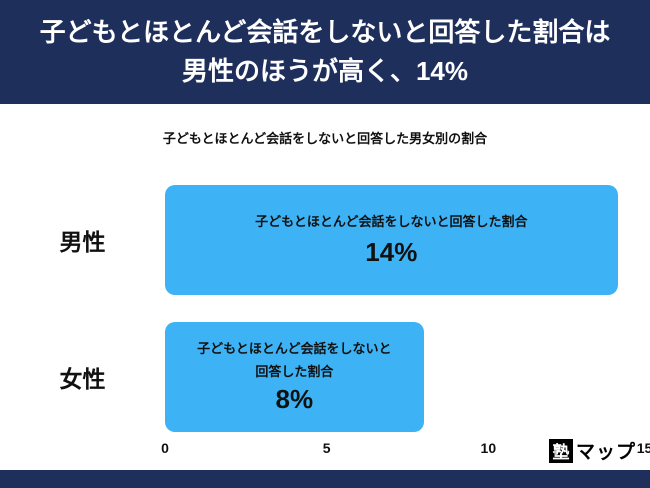 The width and height of the screenshot is (650, 488). What do you see at coordinates (325, 71) in the screenshot?
I see `banner-title-line2: 男性のほうが高く、14%` at bounding box center [325, 71].